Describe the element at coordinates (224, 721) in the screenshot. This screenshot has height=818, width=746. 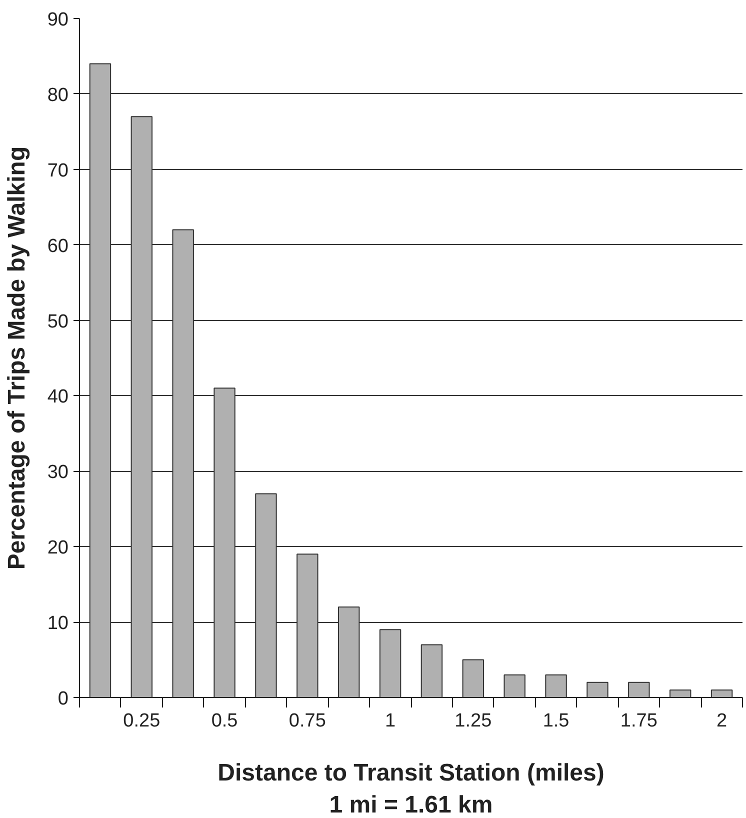
I see `x-tick-label: 0.5` at that location.